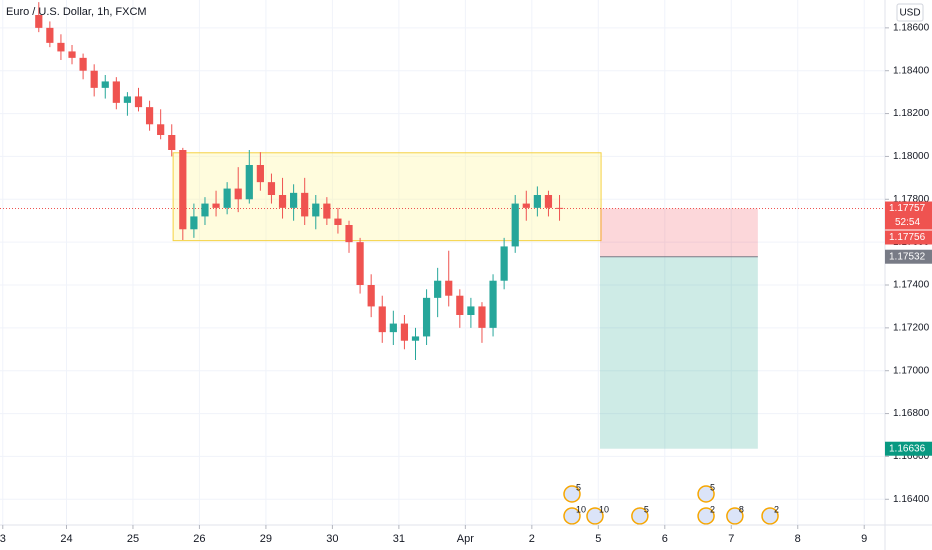  Describe the element at coordinates (908, 215) in the screenshot. I see `last-price-label-box` at that location.